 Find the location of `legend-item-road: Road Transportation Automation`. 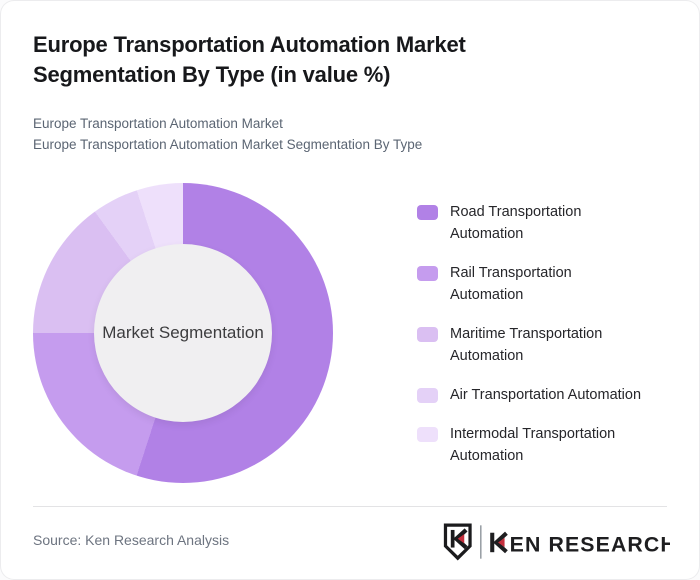

legend-item-road: Road Transportation Automation is located at coordinates (547, 223).